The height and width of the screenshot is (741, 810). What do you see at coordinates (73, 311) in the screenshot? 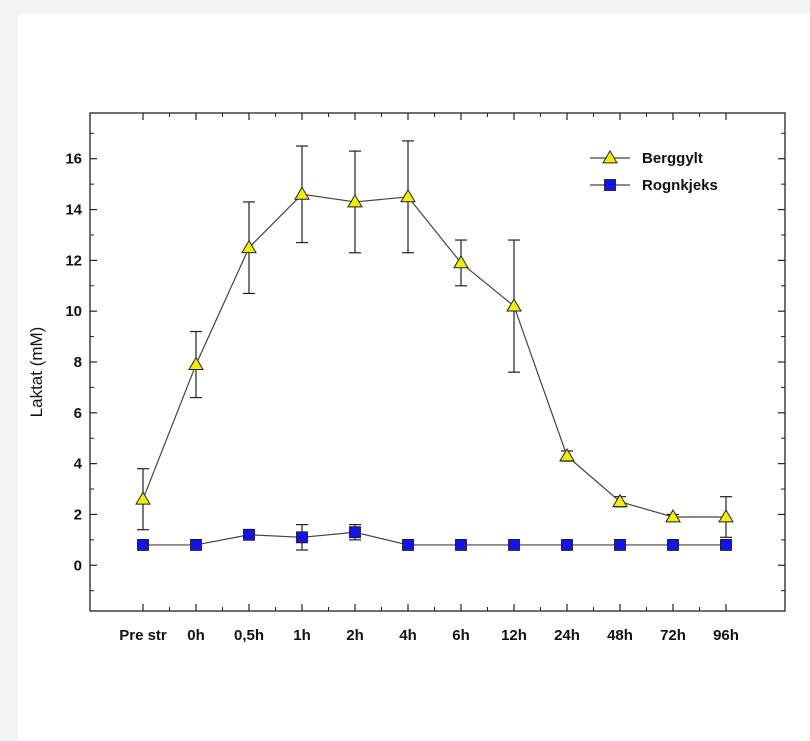
I see `y-tick-label: 10` at bounding box center [73, 311].